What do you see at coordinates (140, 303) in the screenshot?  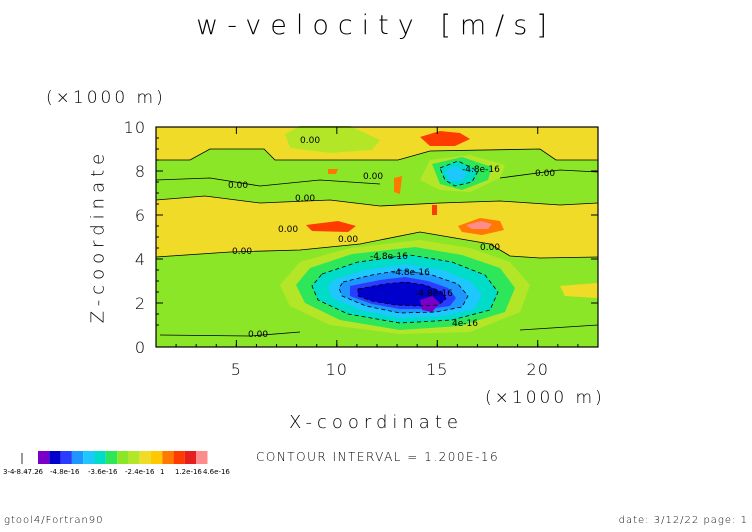 I see `y-tick-label: 2` at bounding box center [140, 303].